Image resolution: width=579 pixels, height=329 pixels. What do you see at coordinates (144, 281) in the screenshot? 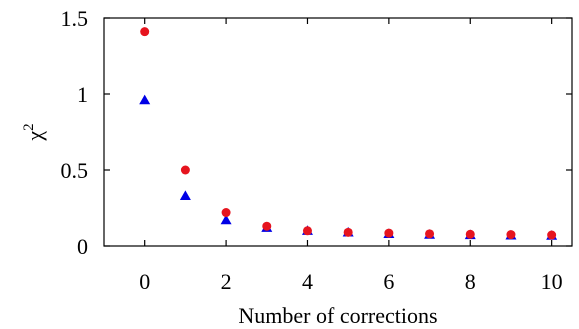
I see `x-tick-label-0: 0` at bounding box center [144, 281].